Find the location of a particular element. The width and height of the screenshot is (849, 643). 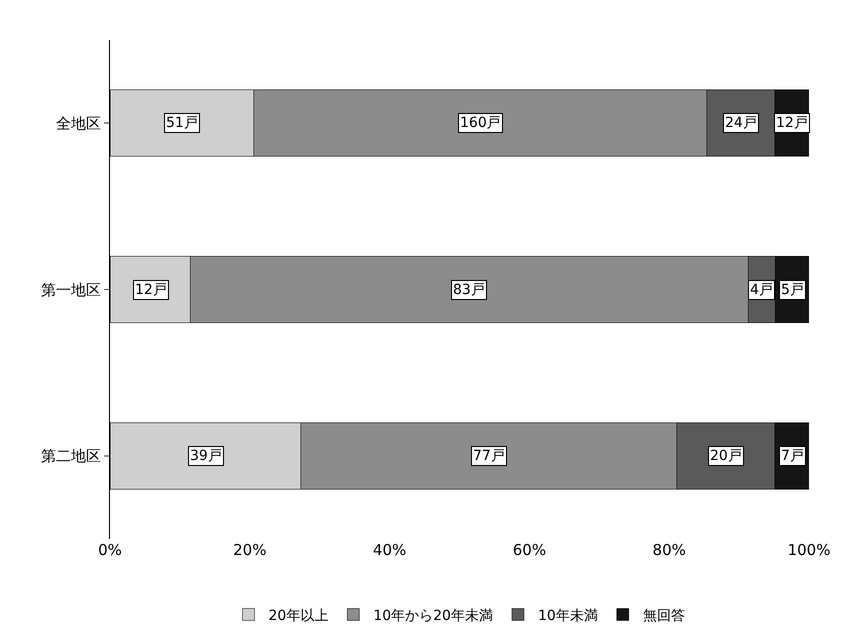

annotation: 7戸 is located at coordinates (792, 456).